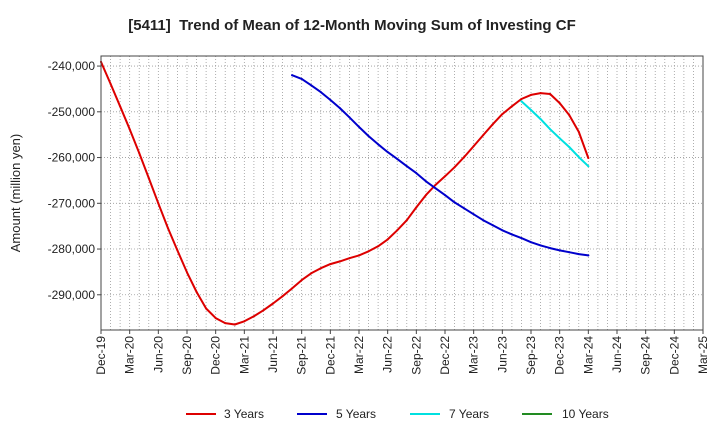 The width and height of the screenshot is (720, 440). I want to click on x-tick-label: Sep-23, so click(531, 355).